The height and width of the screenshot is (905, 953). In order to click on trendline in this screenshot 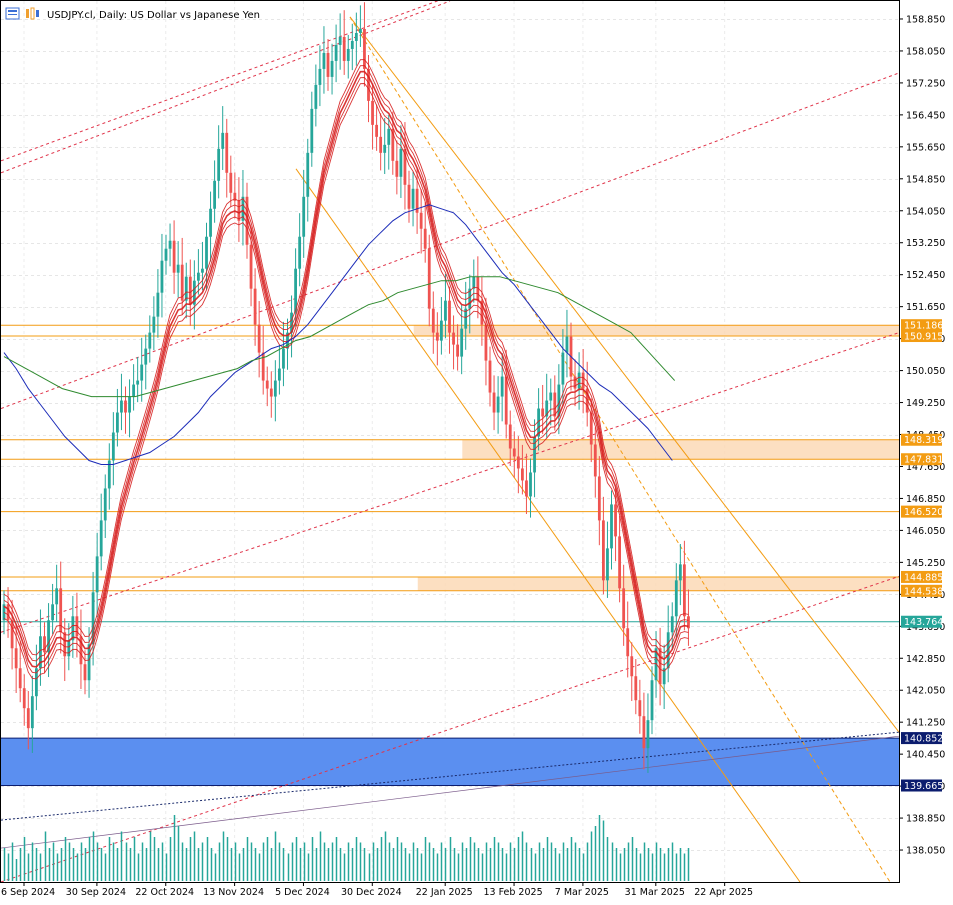, I will do `click(235, 81)`.